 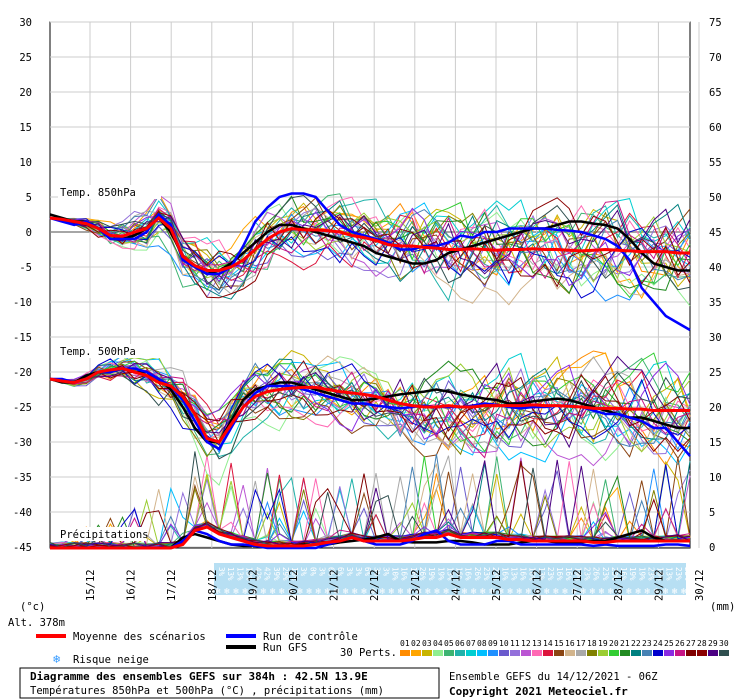 What do you see at coordinates (36, 623) in the screenshot?
I see `altitude-label: Alt. 378m` at bounding box center [36, 623].